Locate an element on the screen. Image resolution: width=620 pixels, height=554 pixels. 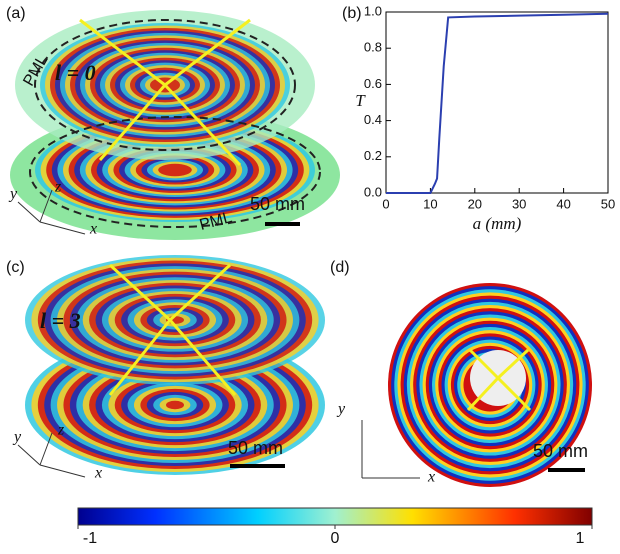
panel-label: (d) is located at coordinates (340, 267).